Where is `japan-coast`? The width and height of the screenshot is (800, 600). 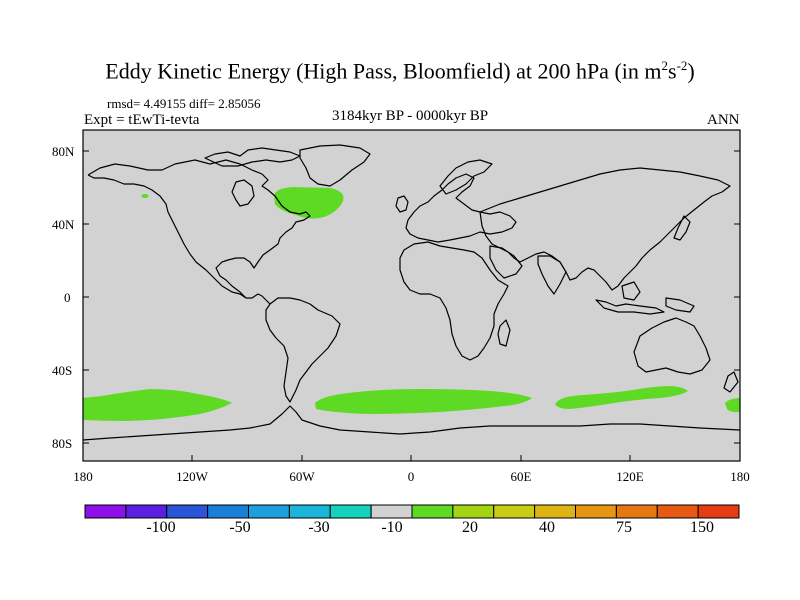
japan-coast is located at coordinates (682, 228).